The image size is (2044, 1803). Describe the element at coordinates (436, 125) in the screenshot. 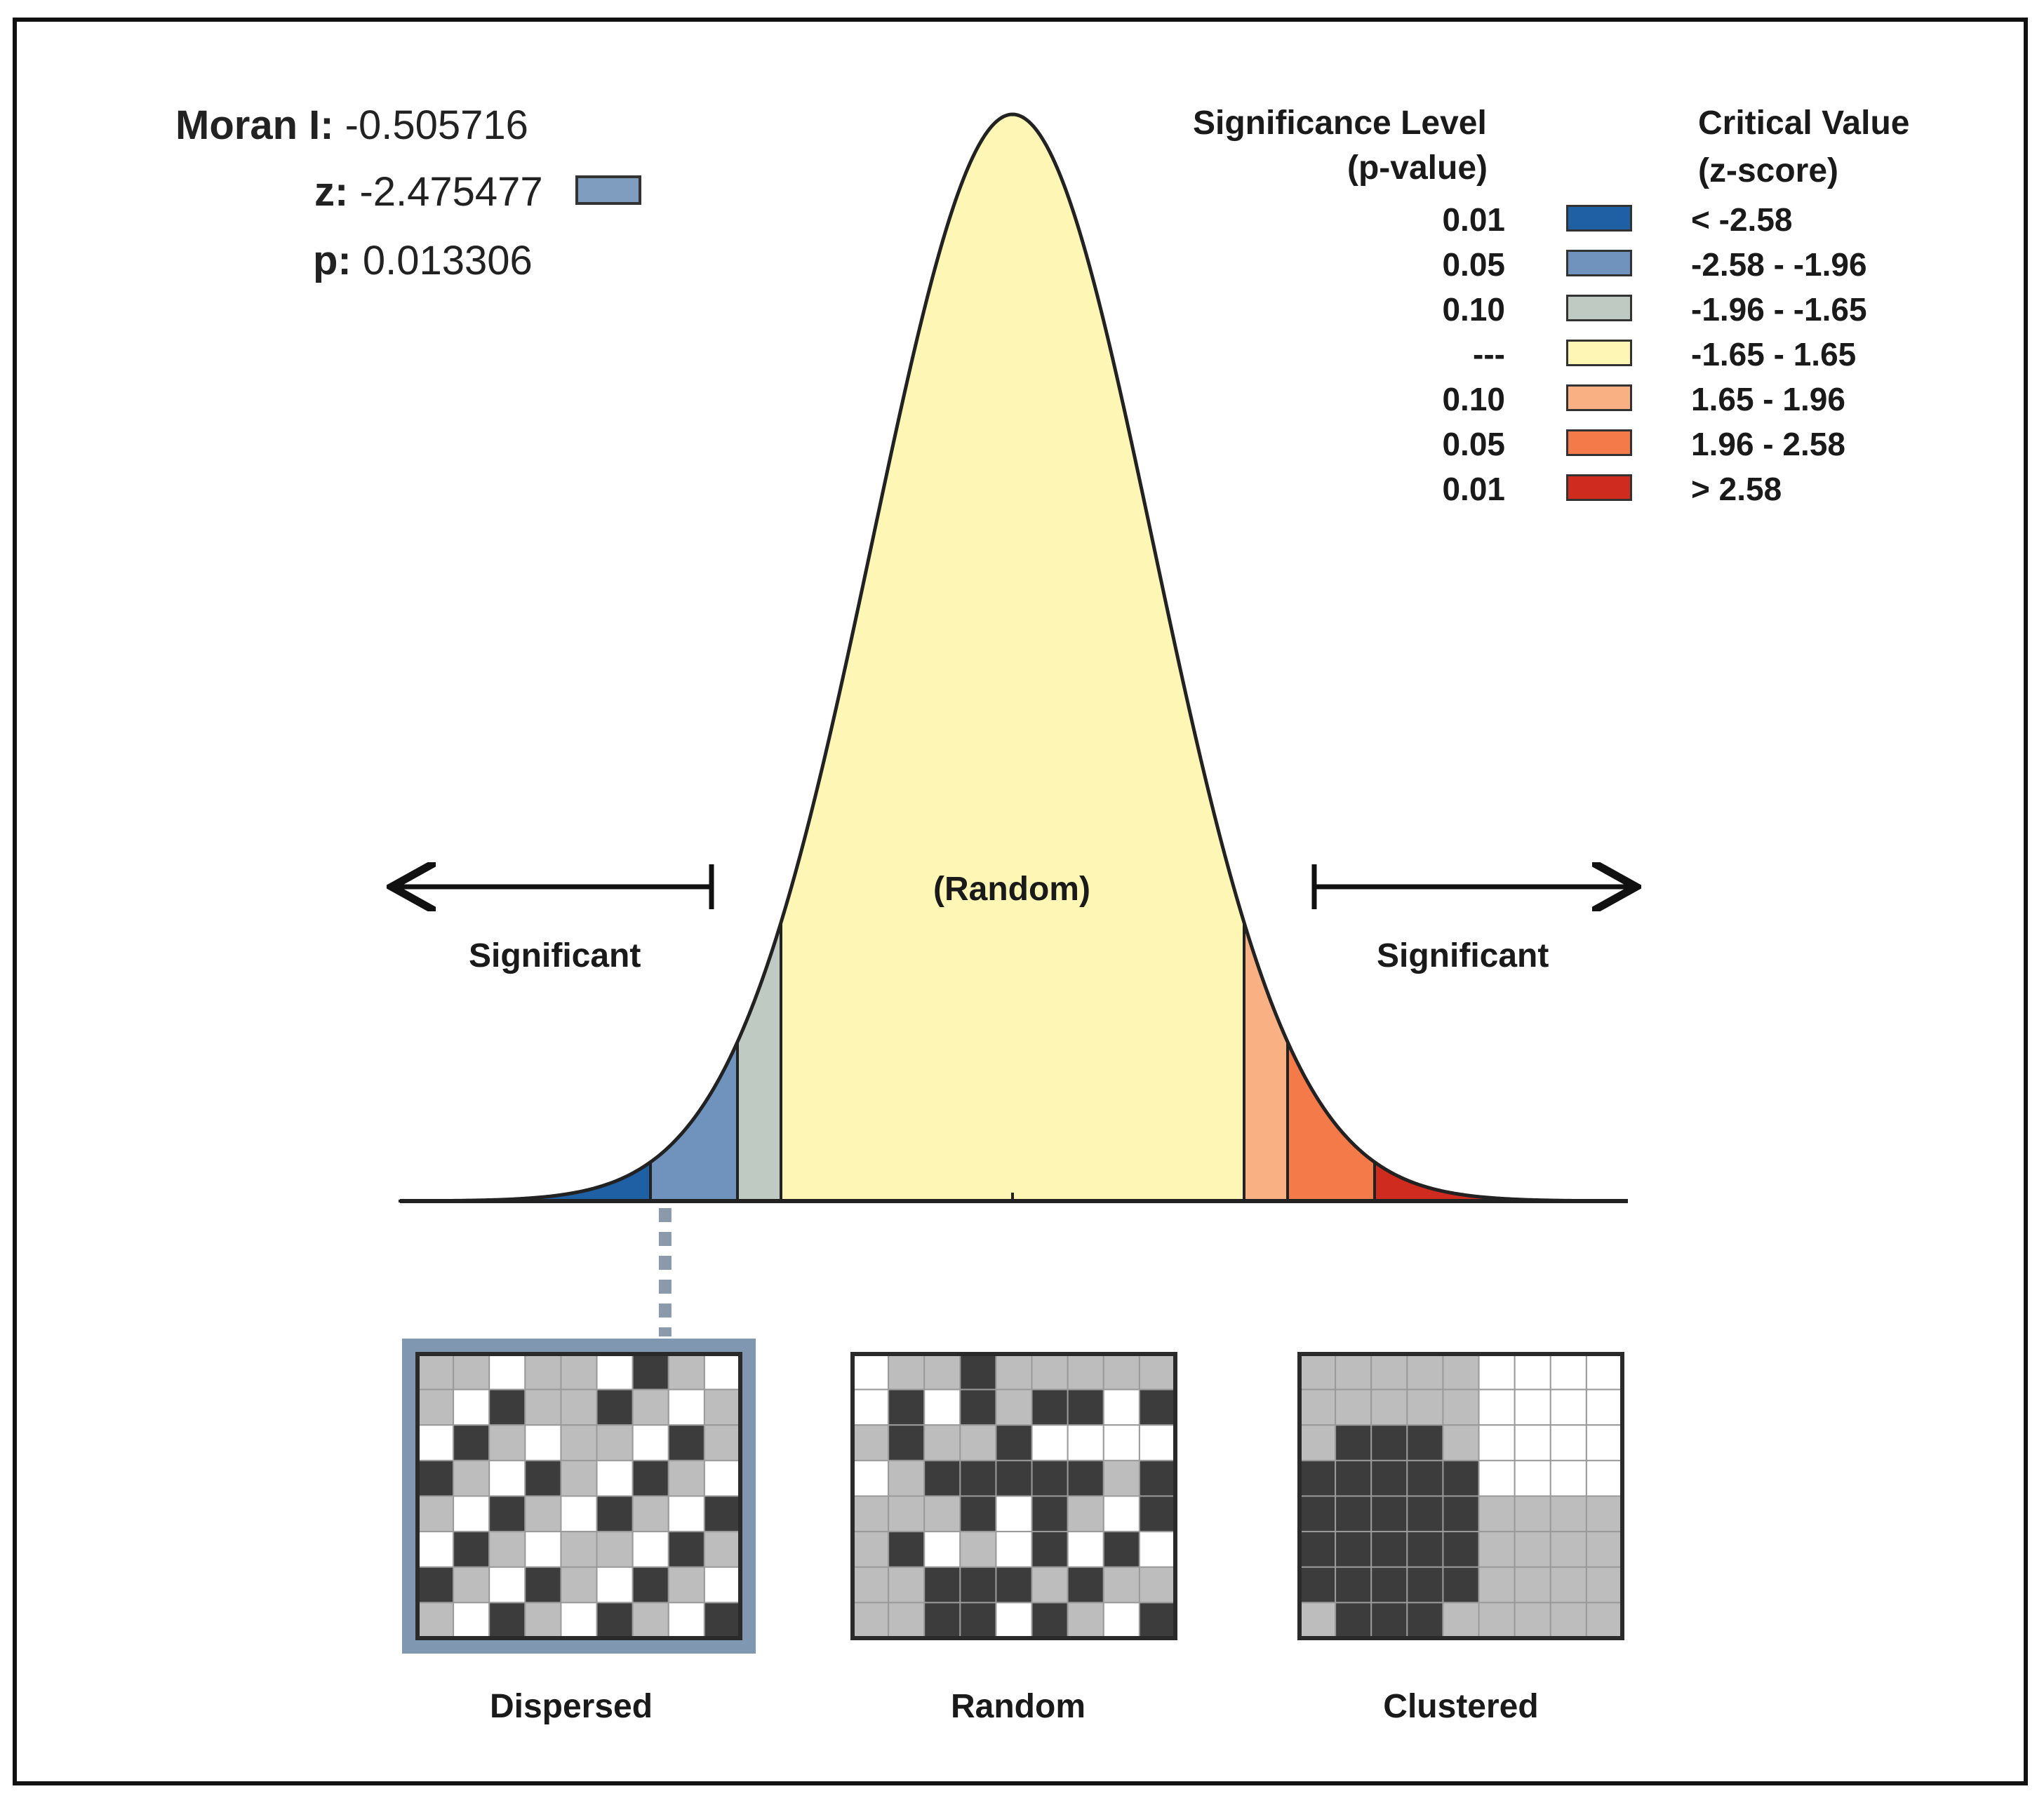

I see `moran-i-value: -0.505716` at that location.